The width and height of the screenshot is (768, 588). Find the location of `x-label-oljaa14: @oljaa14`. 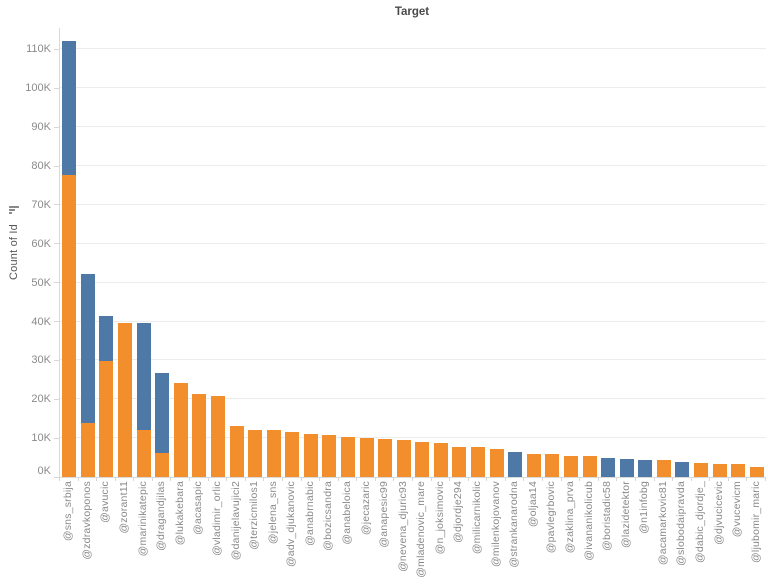

x-label-oljaa14: @oljaa14 is located at coordinates (532, 504).